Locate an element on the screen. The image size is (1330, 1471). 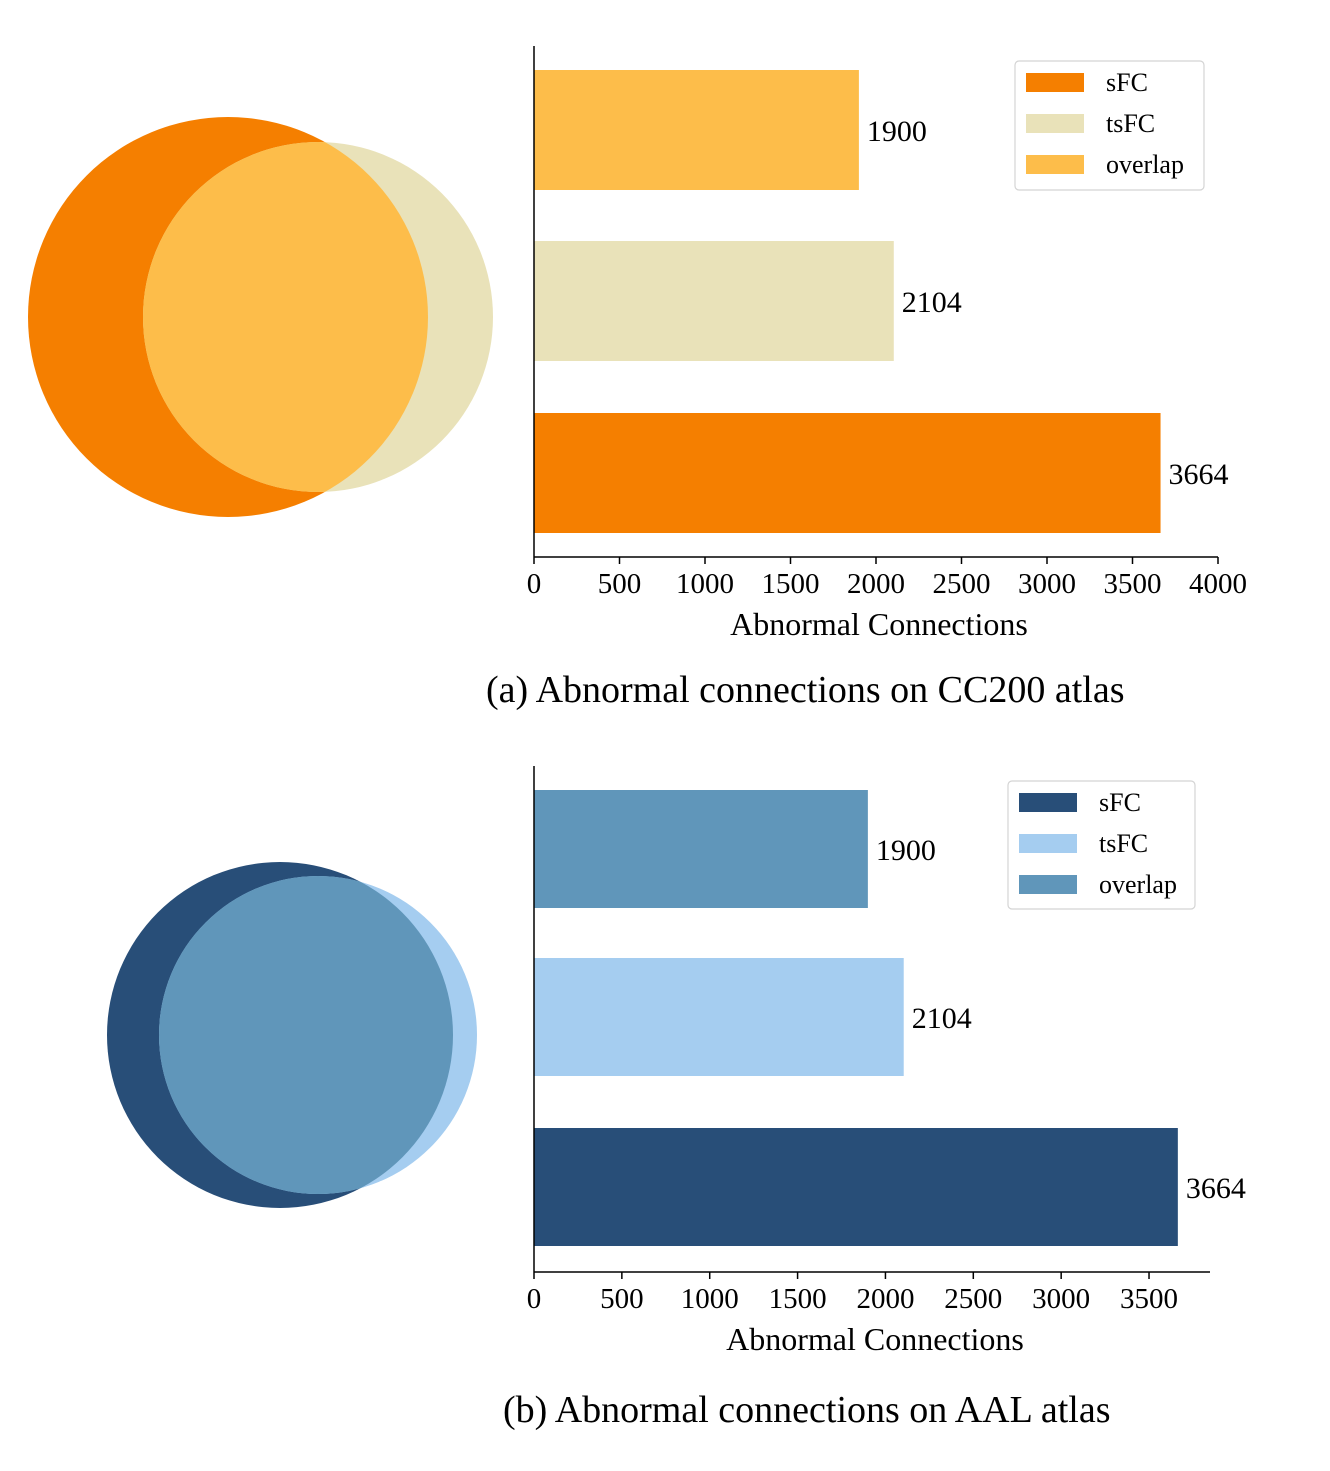
x-tick-label: 4000 is located at coordinates (1218, 584).